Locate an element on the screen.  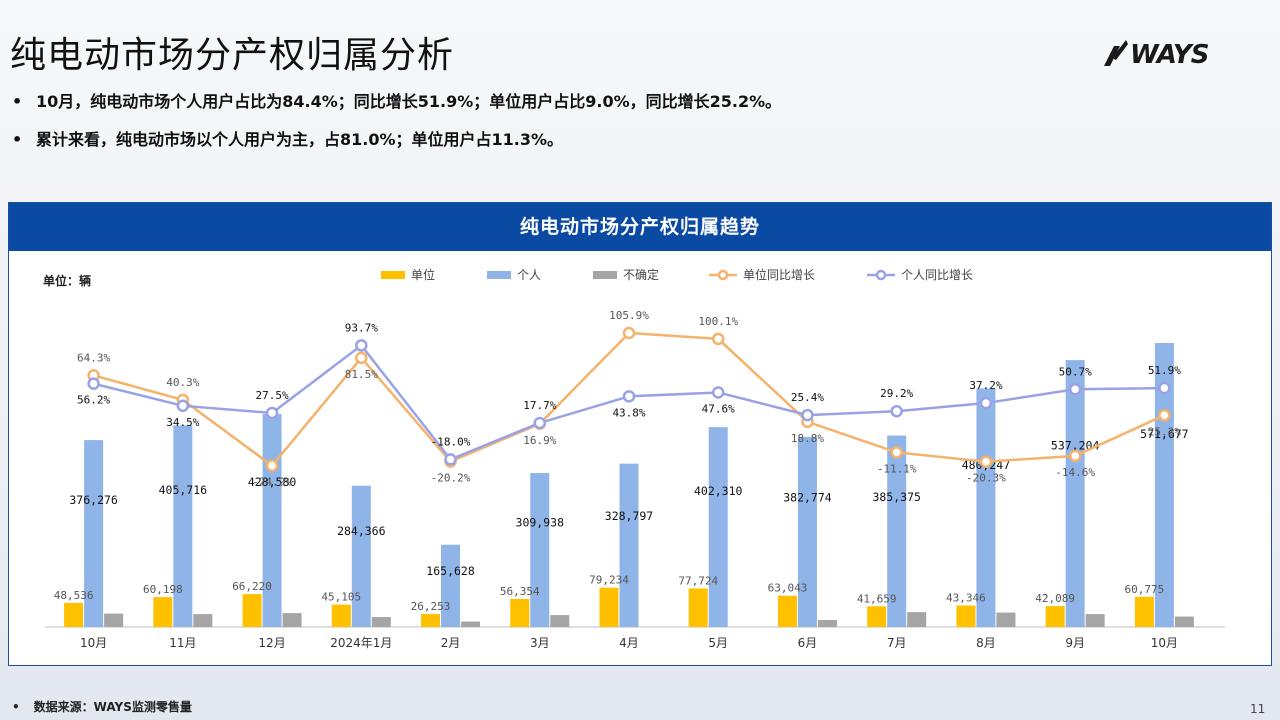
line-label-person: 27.5% is located at coordinates (272, 395).